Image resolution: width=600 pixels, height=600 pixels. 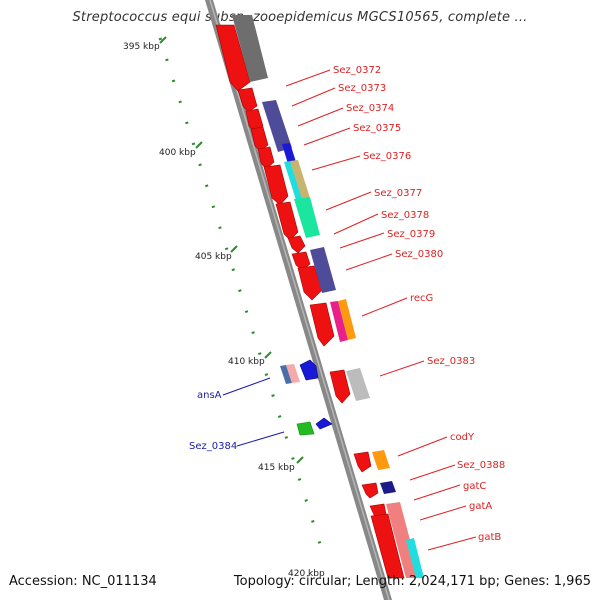 I want to click on tick-label: 400 kbp, so click(x=177, y=153).